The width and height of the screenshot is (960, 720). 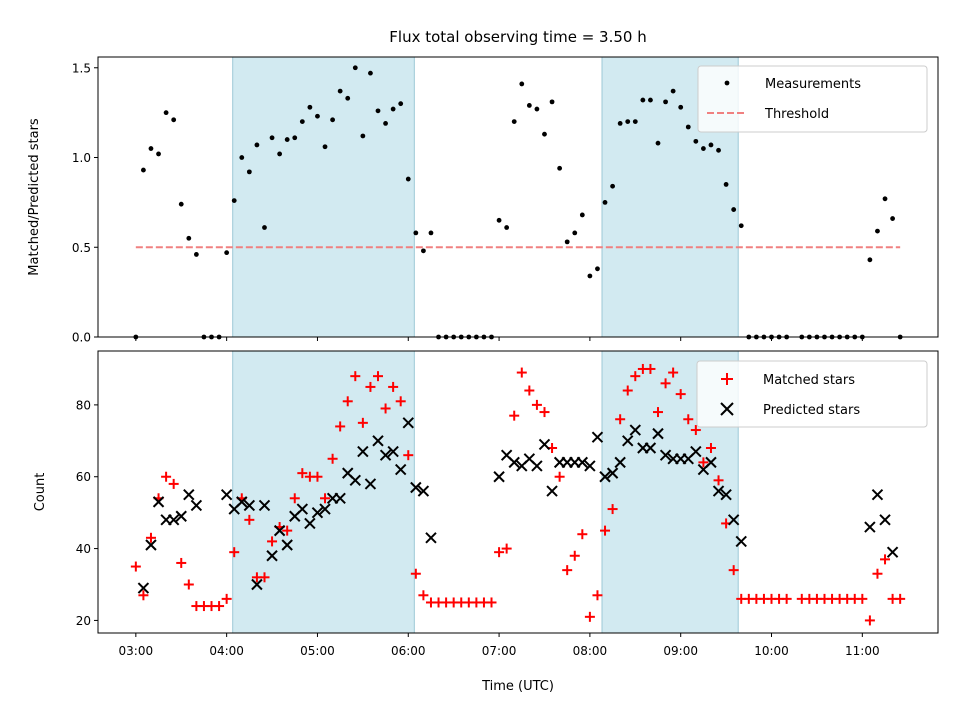 I want to click on x-tick-label: 08:00, so click(x=590, y=651).